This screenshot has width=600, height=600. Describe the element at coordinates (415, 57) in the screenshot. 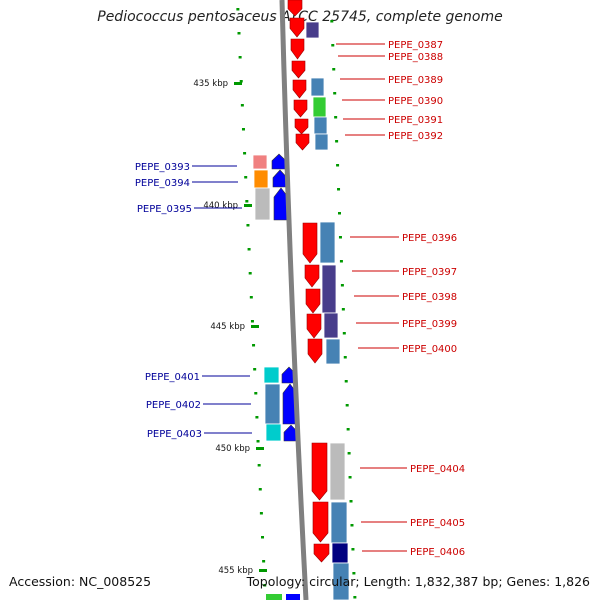

I see `gene-label-pepe_0388: PEPE_0388` at that location.